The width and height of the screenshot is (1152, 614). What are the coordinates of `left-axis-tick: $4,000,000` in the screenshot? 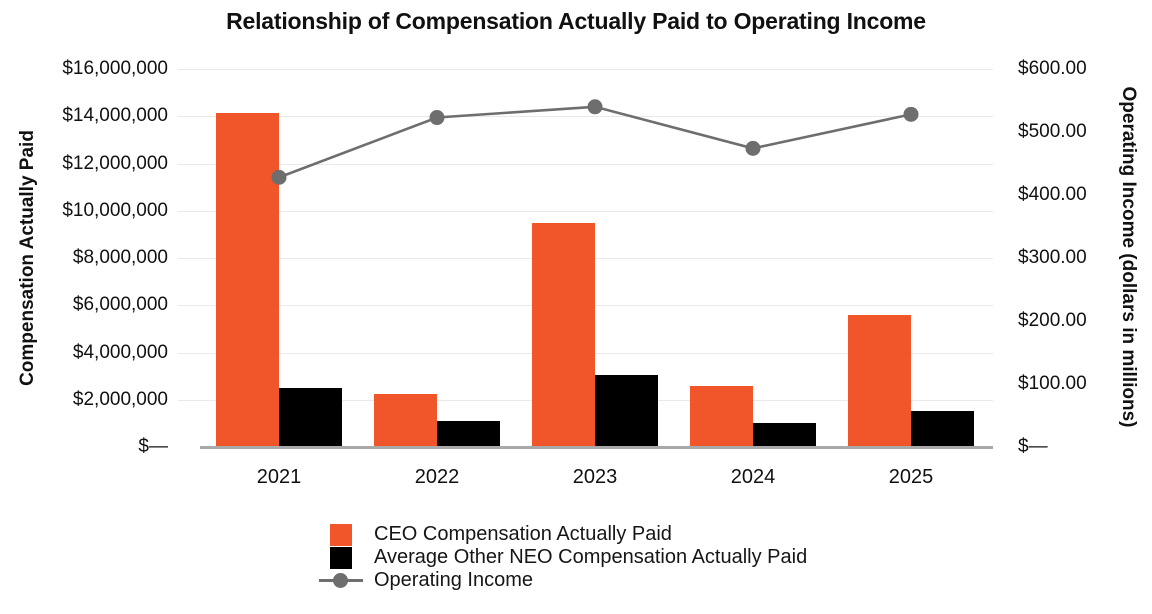 It's located at (120, 352).